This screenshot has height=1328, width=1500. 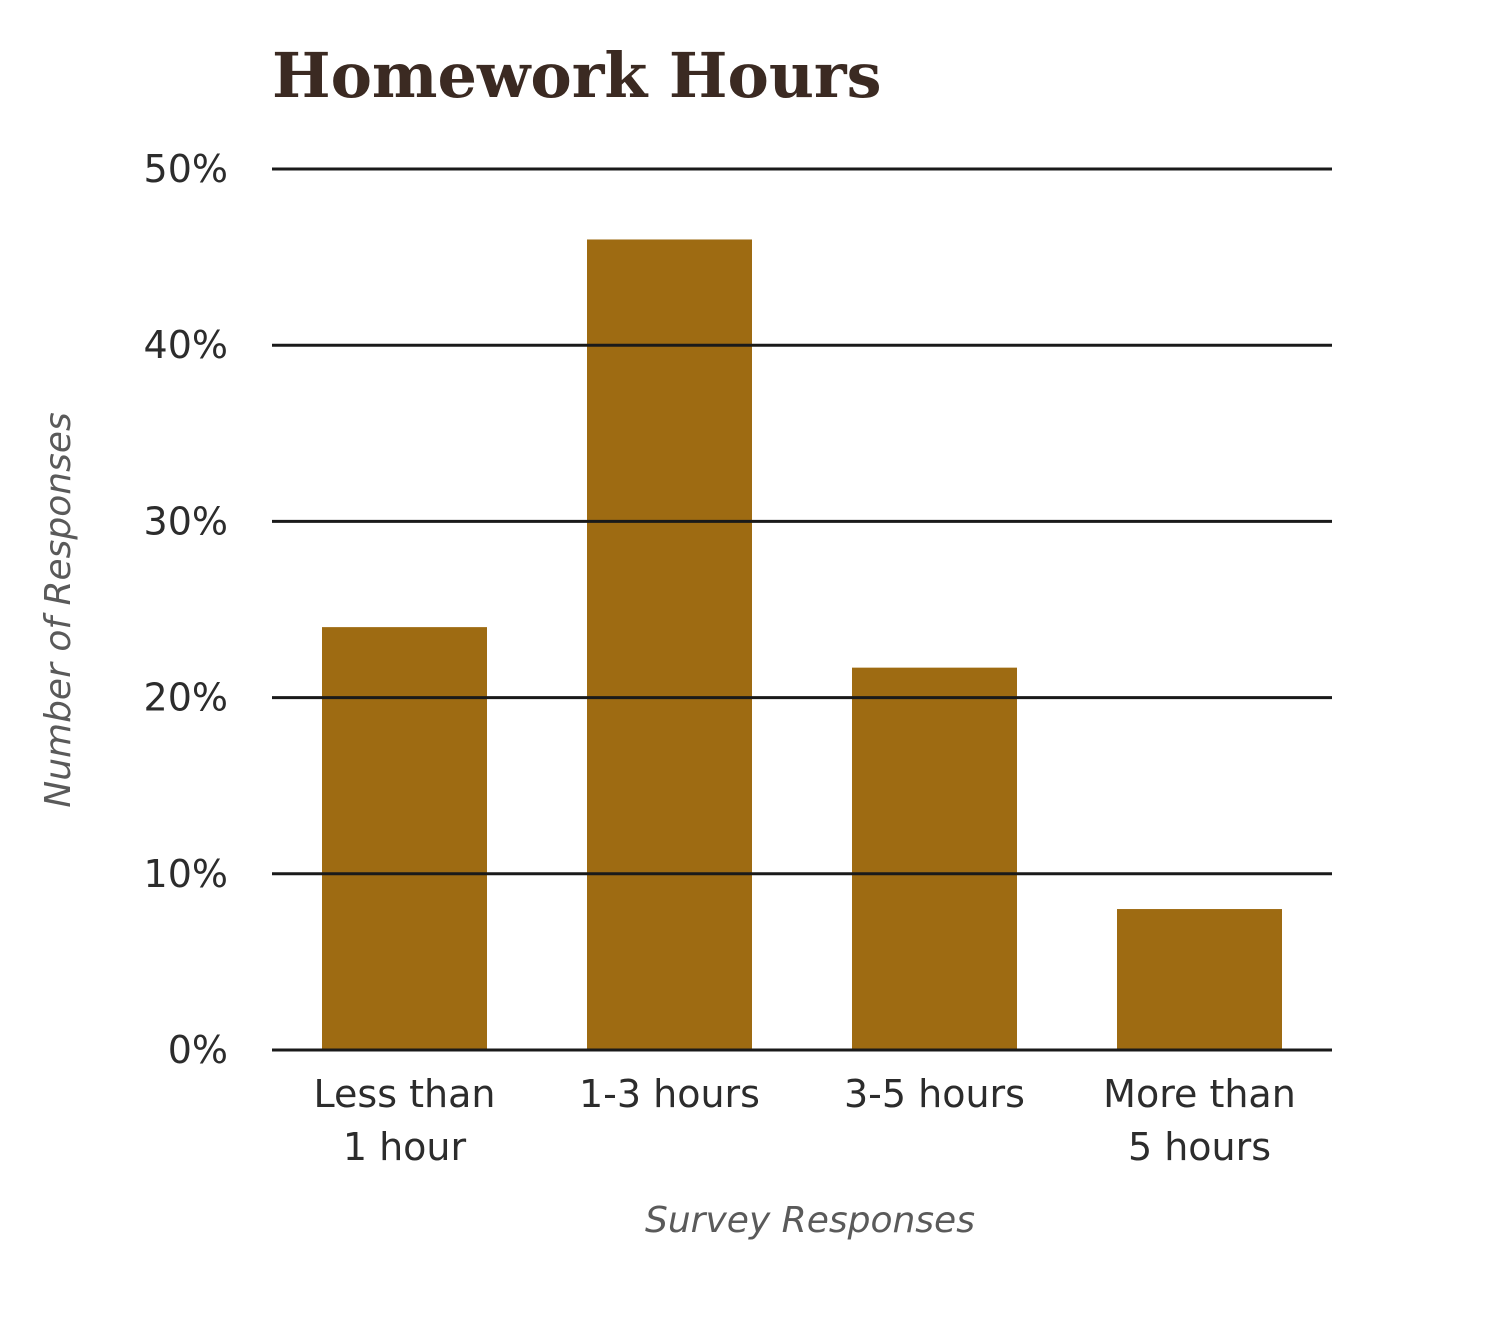 I want to click on y-tick-label: 50%, so click(x=186, y=169).